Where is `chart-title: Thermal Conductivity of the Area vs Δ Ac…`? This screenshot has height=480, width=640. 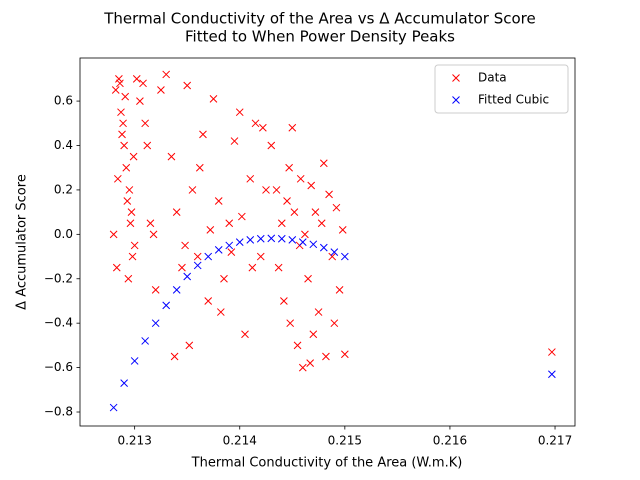 chart-title: Thermal Conductivity of the Area vs Δ Ac… is located at coordinates (319, 19).